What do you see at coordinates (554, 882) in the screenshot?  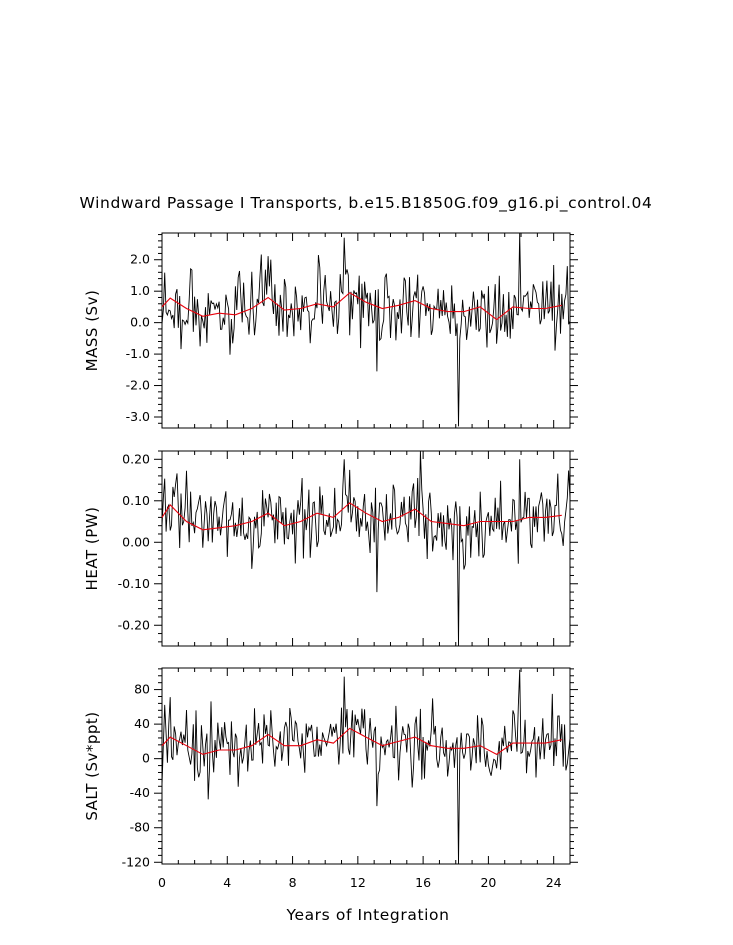 I see `x-tick-label: 24` at bounding box center [554, 882].